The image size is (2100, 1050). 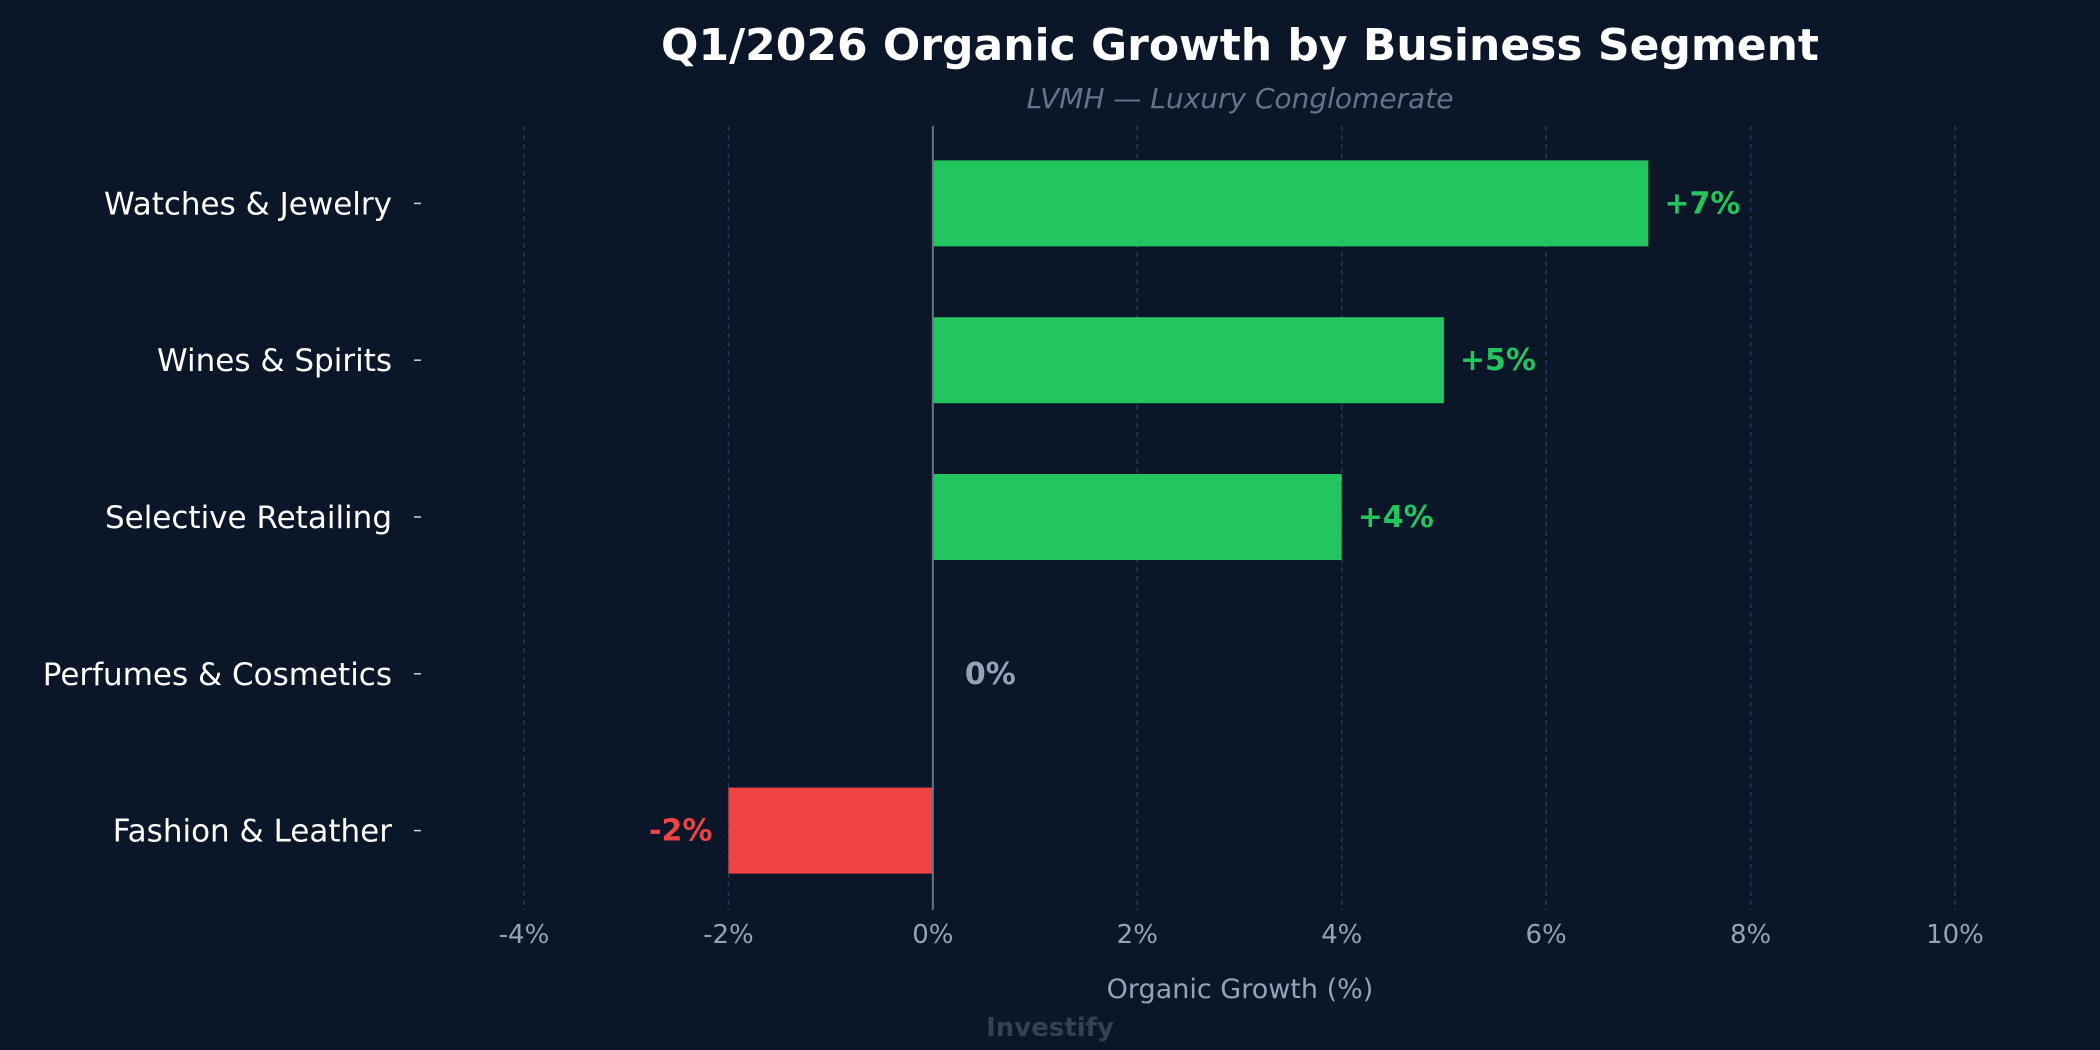 What do you see at coordinates (1750, 935) in the screenshot?
I see `x-tick-label: 8%` at bounding box center [1750, 935].